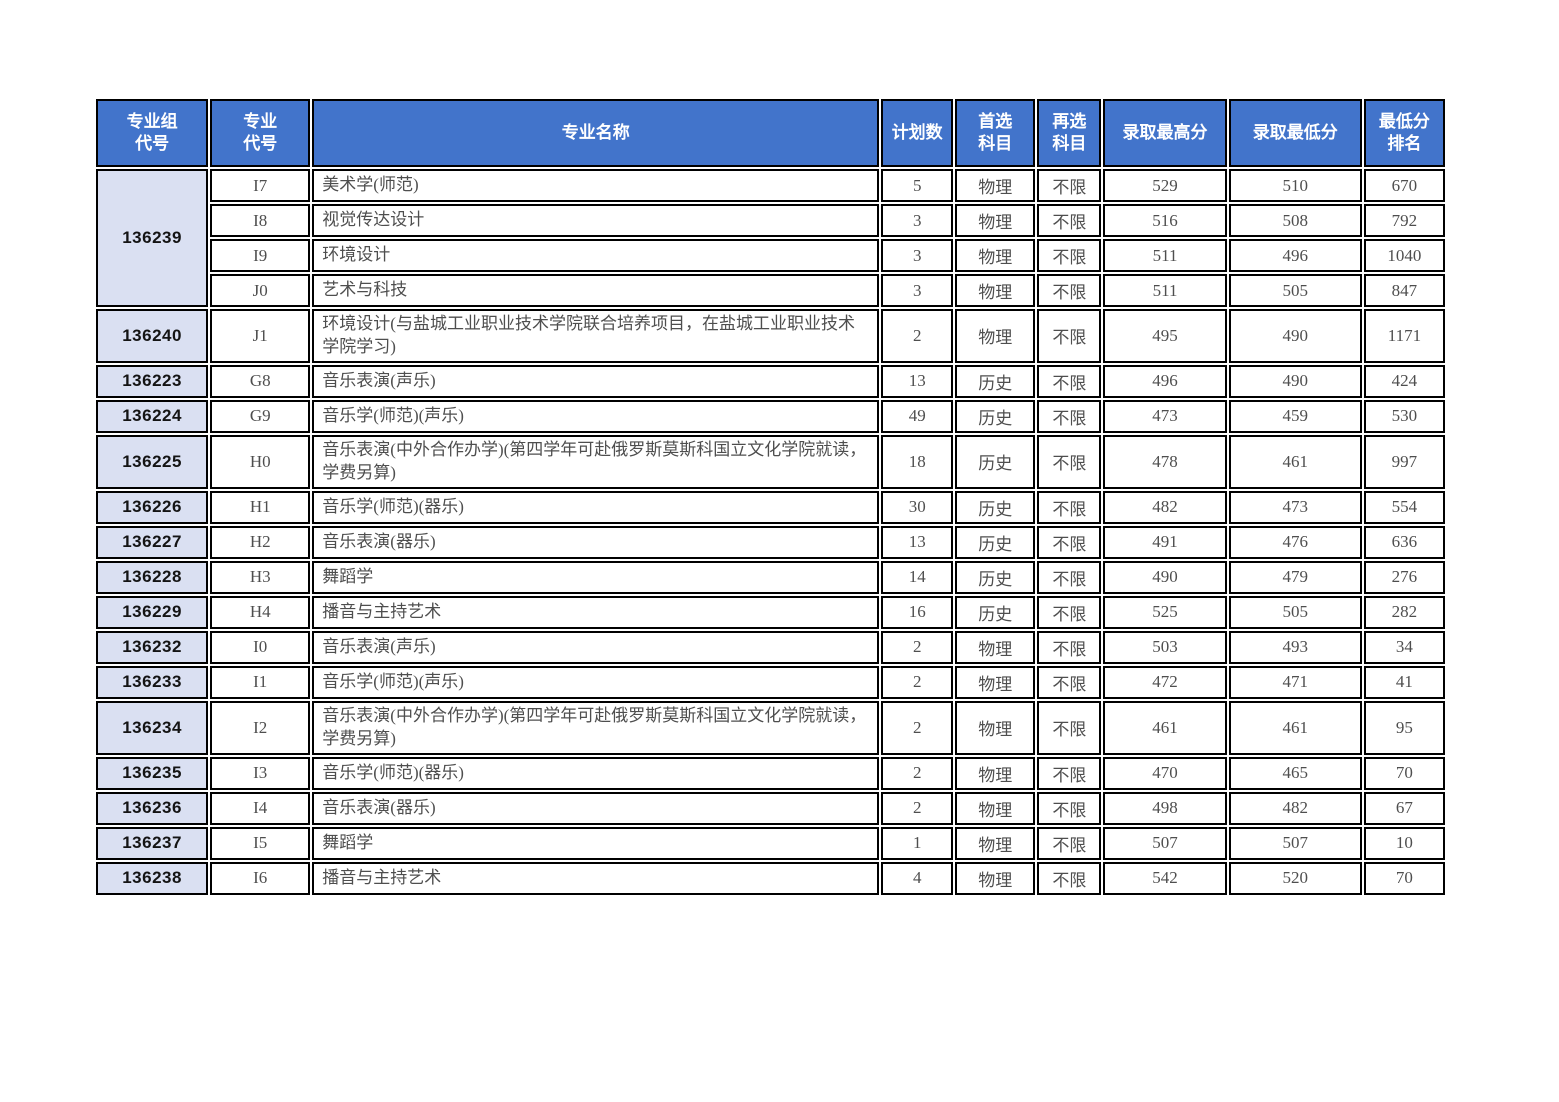  What do you see at coordinates (1404, 577) in the screenshot?
I see `cell-min-rank: 276` at bounding box center [1404, 577].